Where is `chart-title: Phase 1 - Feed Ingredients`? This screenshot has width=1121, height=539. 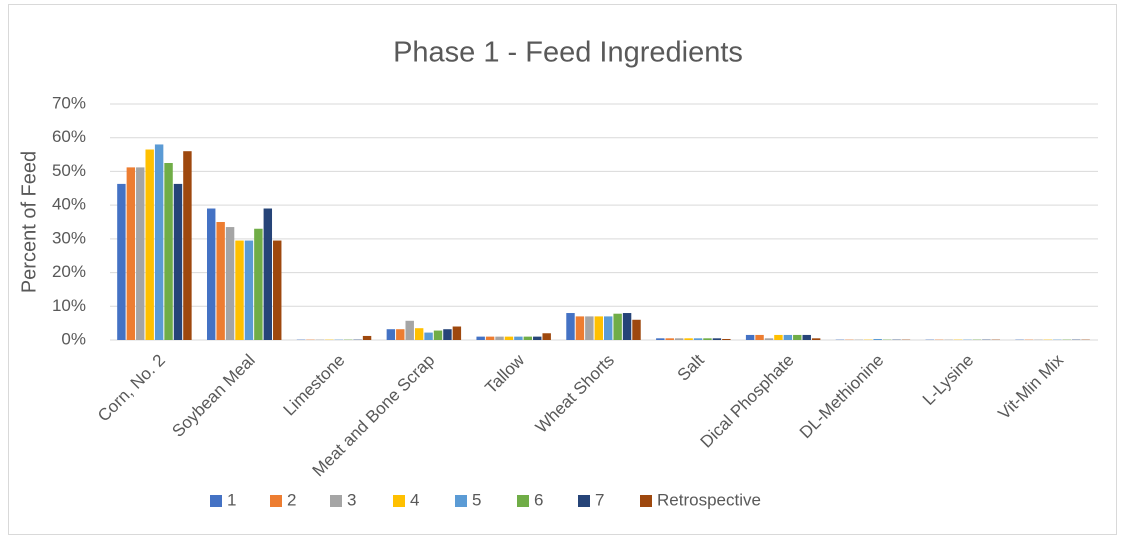 chart-title: Phase 1 - Feed Ingredients is located at coordinates (568, 53).